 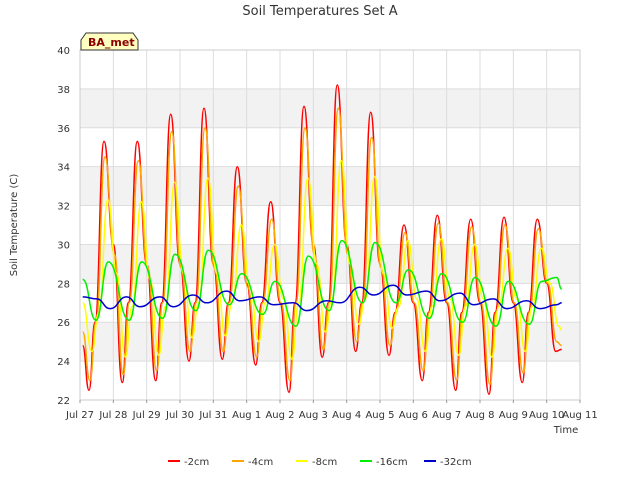 I want to click on x-tick-label: Jul 31, so click(x=212, y=415).